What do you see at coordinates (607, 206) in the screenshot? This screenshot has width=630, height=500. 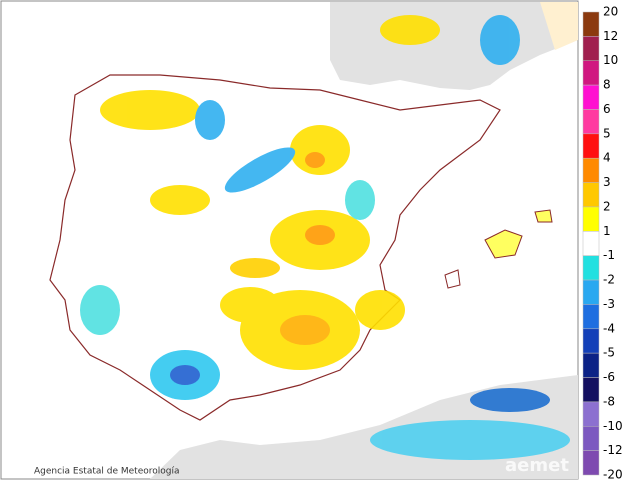 I see `legend-label: 2` at bounding box center [607, 206].